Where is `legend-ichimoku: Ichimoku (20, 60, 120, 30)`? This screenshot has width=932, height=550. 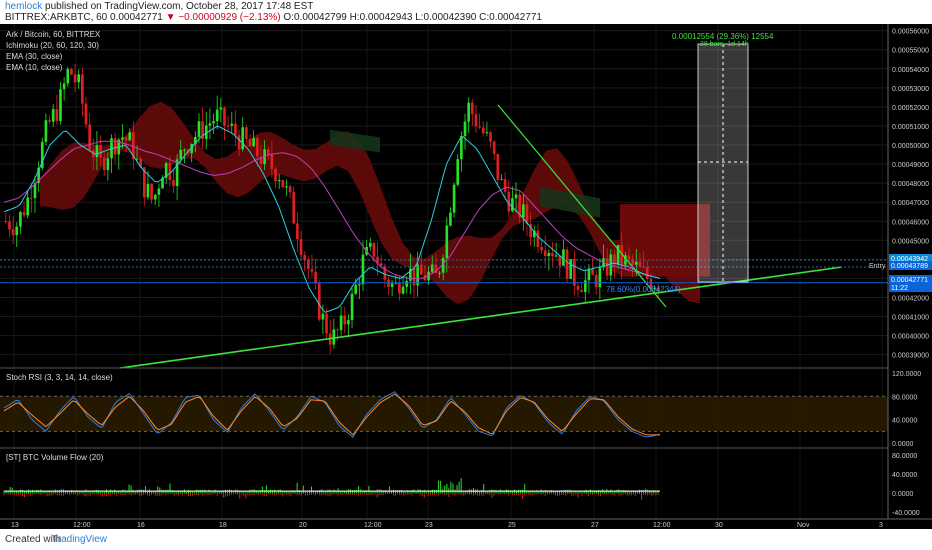 legend-ichimoku: Ichimoku (20, 60, 120, 30) is located at coordinates (52, 45).